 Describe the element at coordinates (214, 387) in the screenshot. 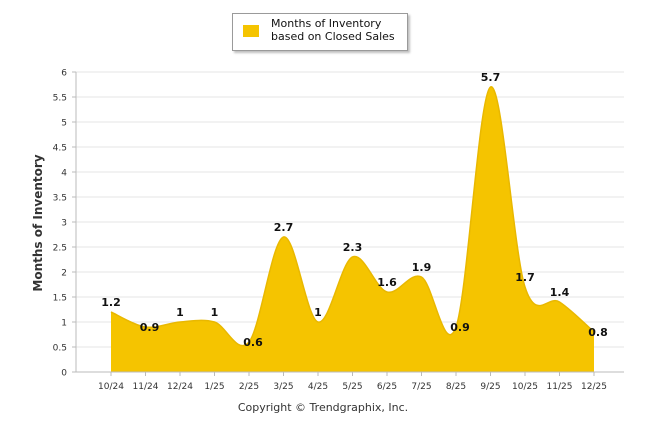

I see `x-tick-label: 1/25` at that location.